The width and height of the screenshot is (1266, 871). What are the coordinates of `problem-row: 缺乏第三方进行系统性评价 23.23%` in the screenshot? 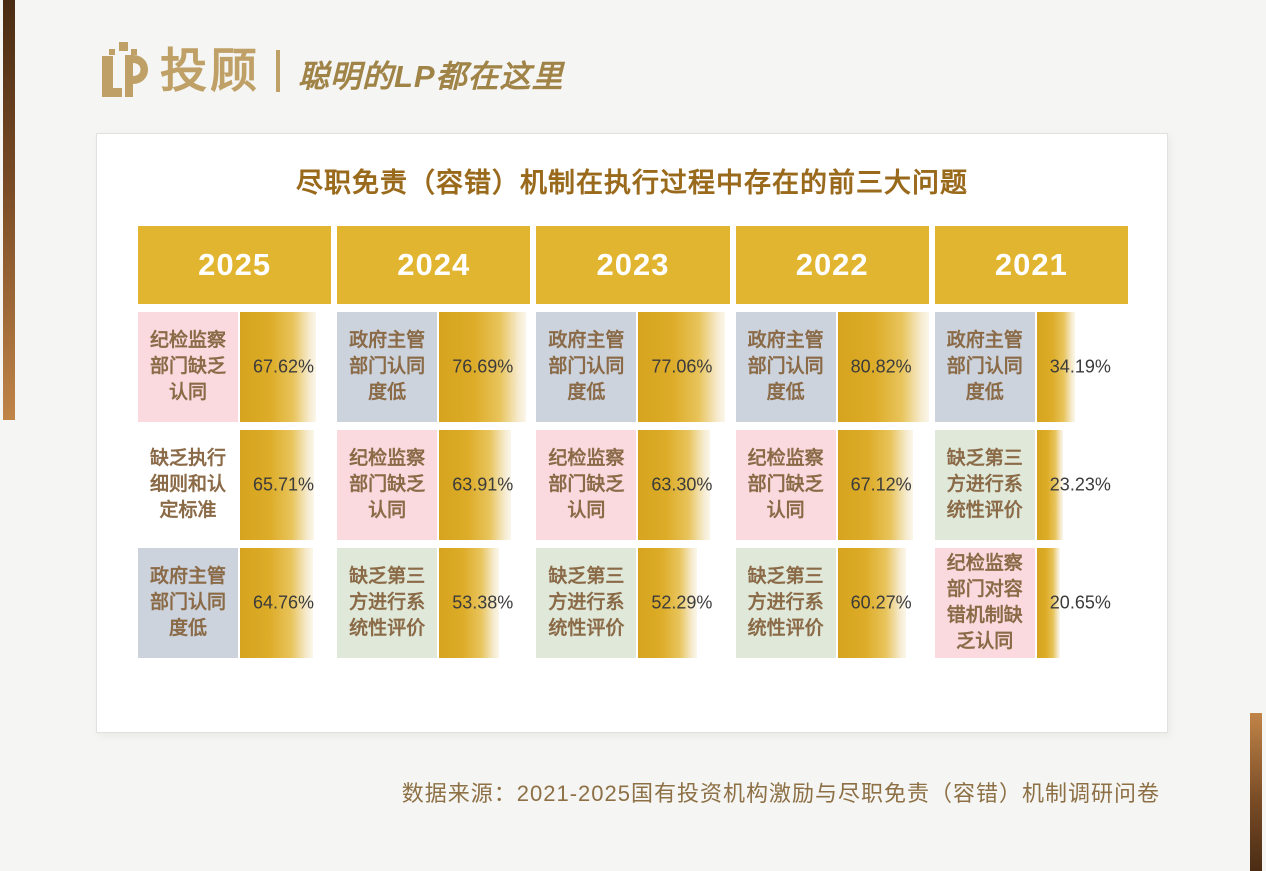 It's located at (1031, 485).